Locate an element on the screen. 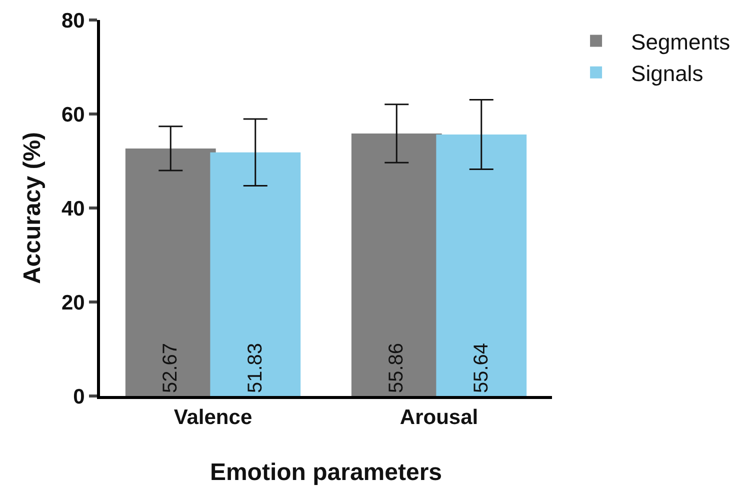 This screenshot has width=752, height=486. y-tick-label: 20 is located at coordinates (73, 302).